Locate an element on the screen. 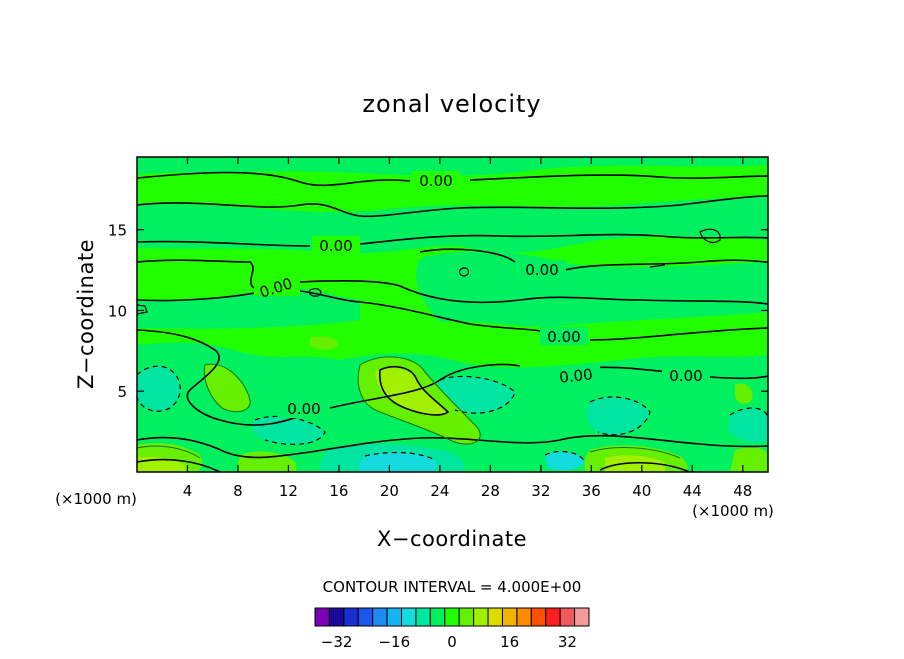 The height and width of the screenshot is (659, 904). x-unit-right: (×1000 m) is located at coordinates (733, 511).